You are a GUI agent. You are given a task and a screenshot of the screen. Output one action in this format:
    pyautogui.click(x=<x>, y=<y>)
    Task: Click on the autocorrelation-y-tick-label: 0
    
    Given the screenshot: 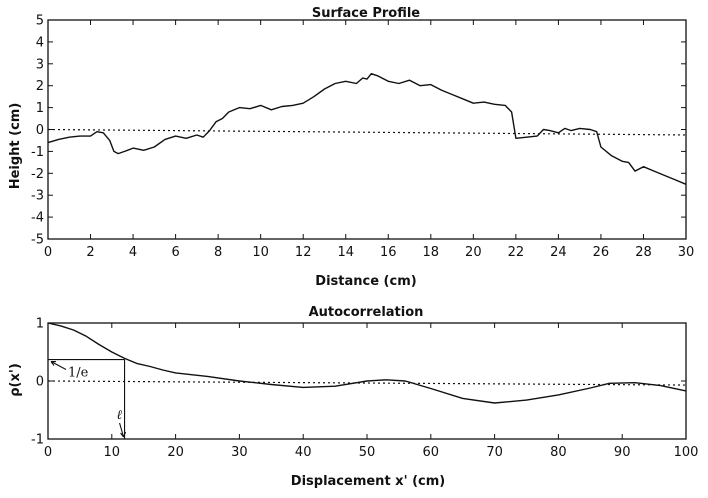 What is the action you would take?
    pyautogui.click(x=40, y=382)
    